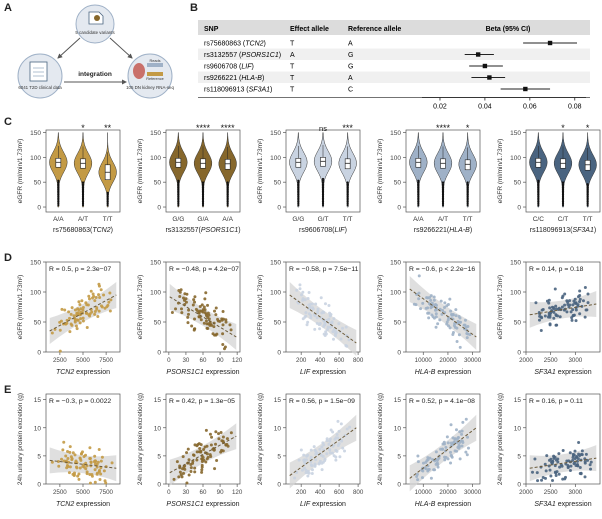  Describe the element at coordinates (202, 504) in the screenshot. I see `x-axis-label: PSORS1C1 expression` at that location.